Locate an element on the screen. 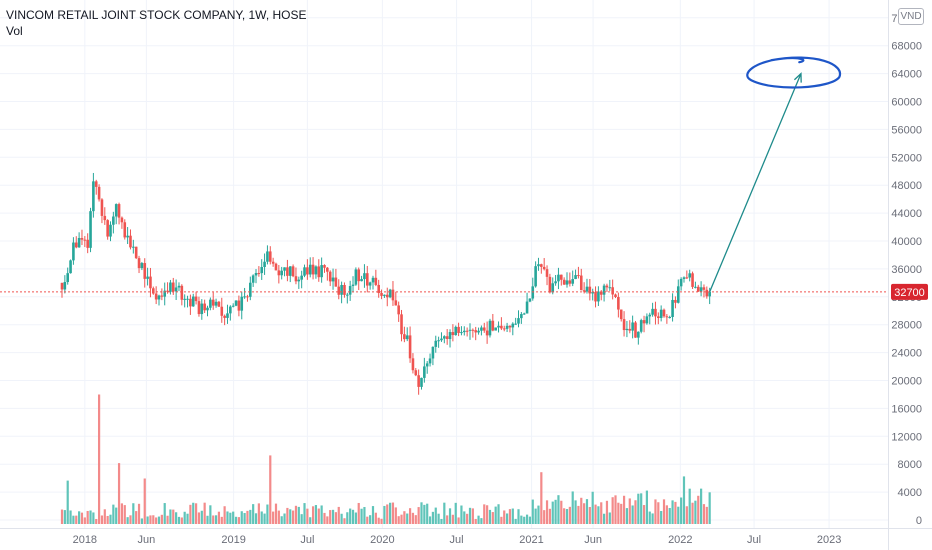 Image resolution: width=932 pixels, height=550 pixels. time-axis-tick-label: 2019 is located at coordinates (233, 540).